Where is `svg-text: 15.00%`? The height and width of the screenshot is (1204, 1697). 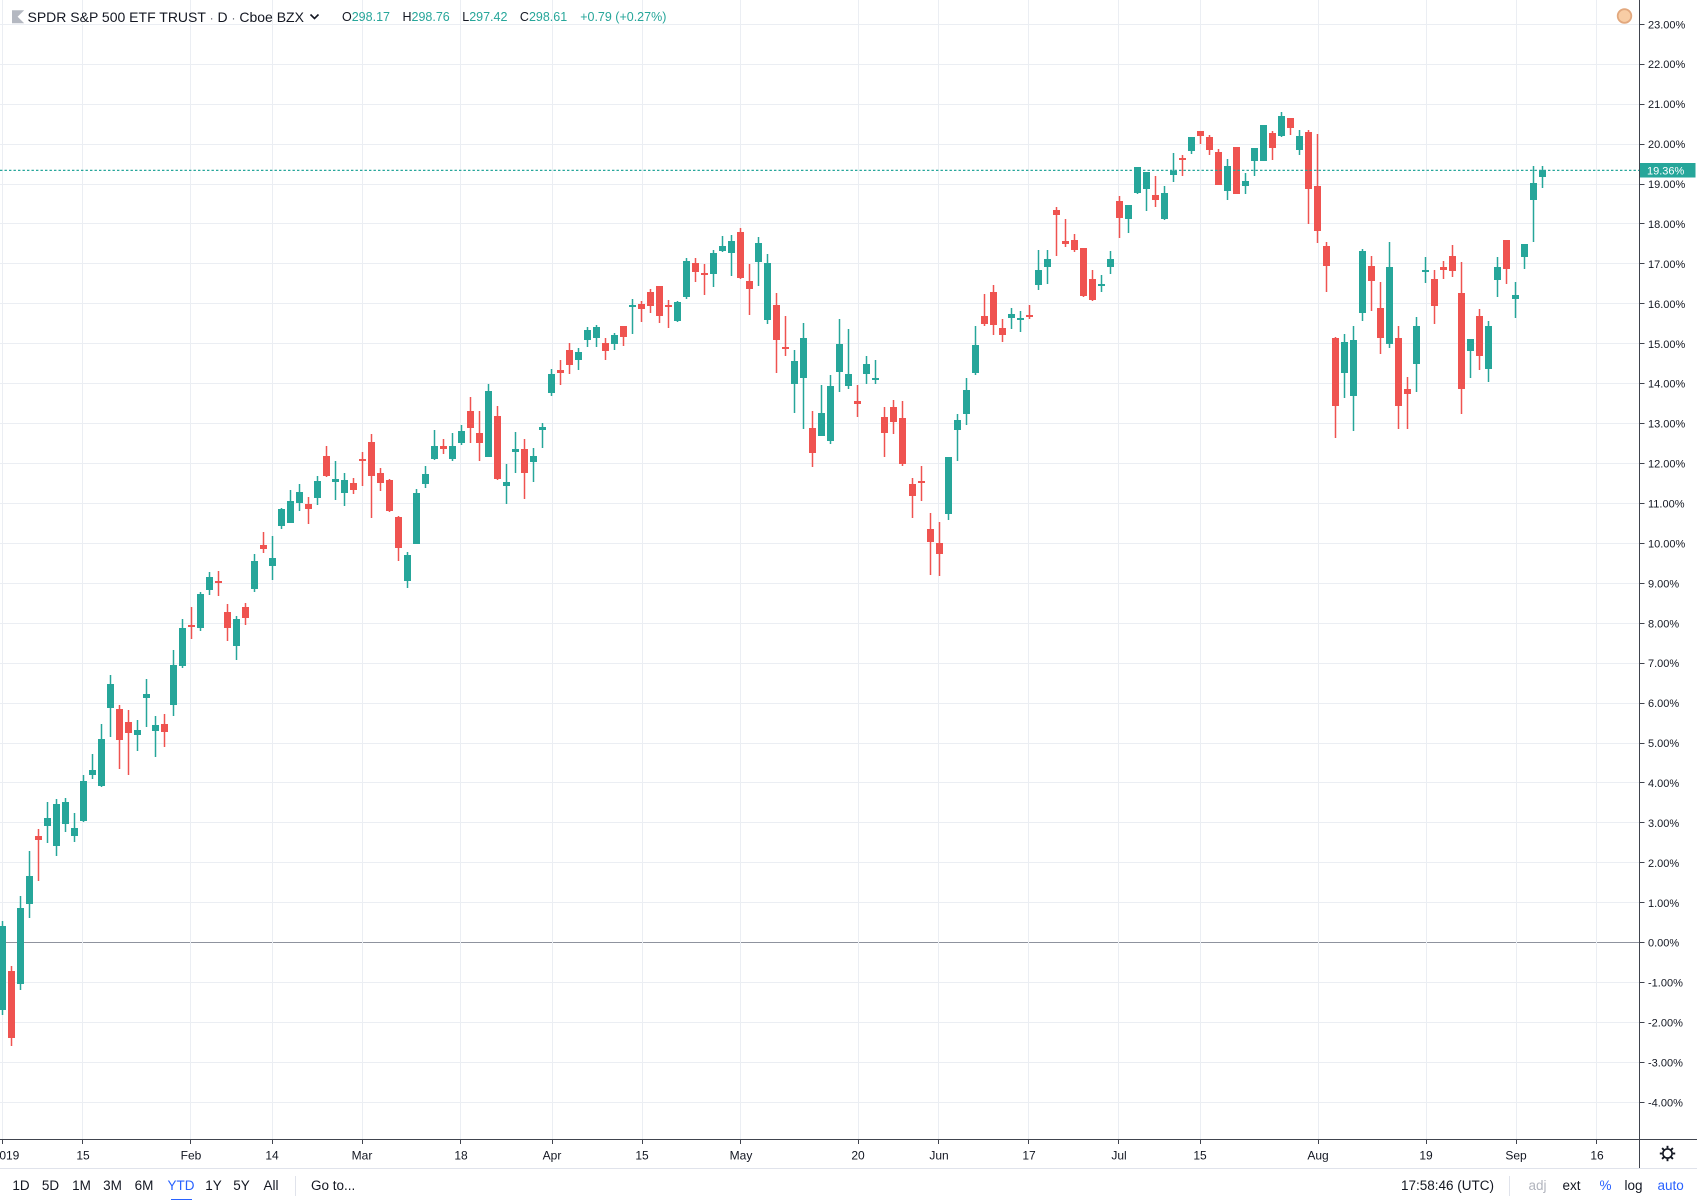
svg-text: 15.00% is located at coordinates (1667, 345).